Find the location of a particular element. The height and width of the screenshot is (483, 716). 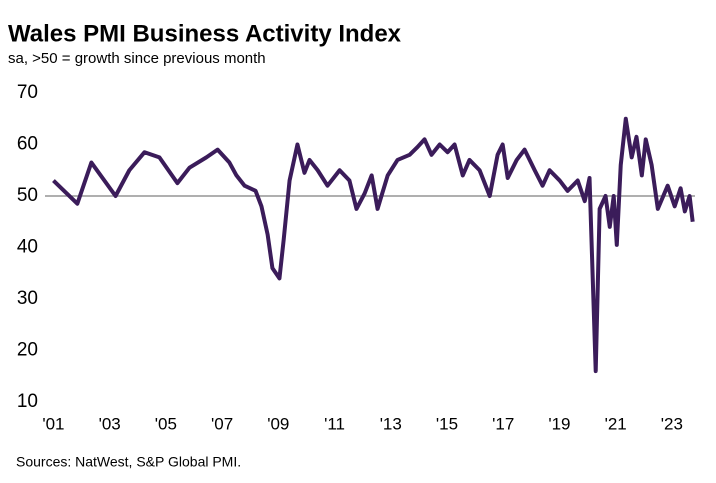

x-tick-label: '13 is located at coordinates (391, 423).